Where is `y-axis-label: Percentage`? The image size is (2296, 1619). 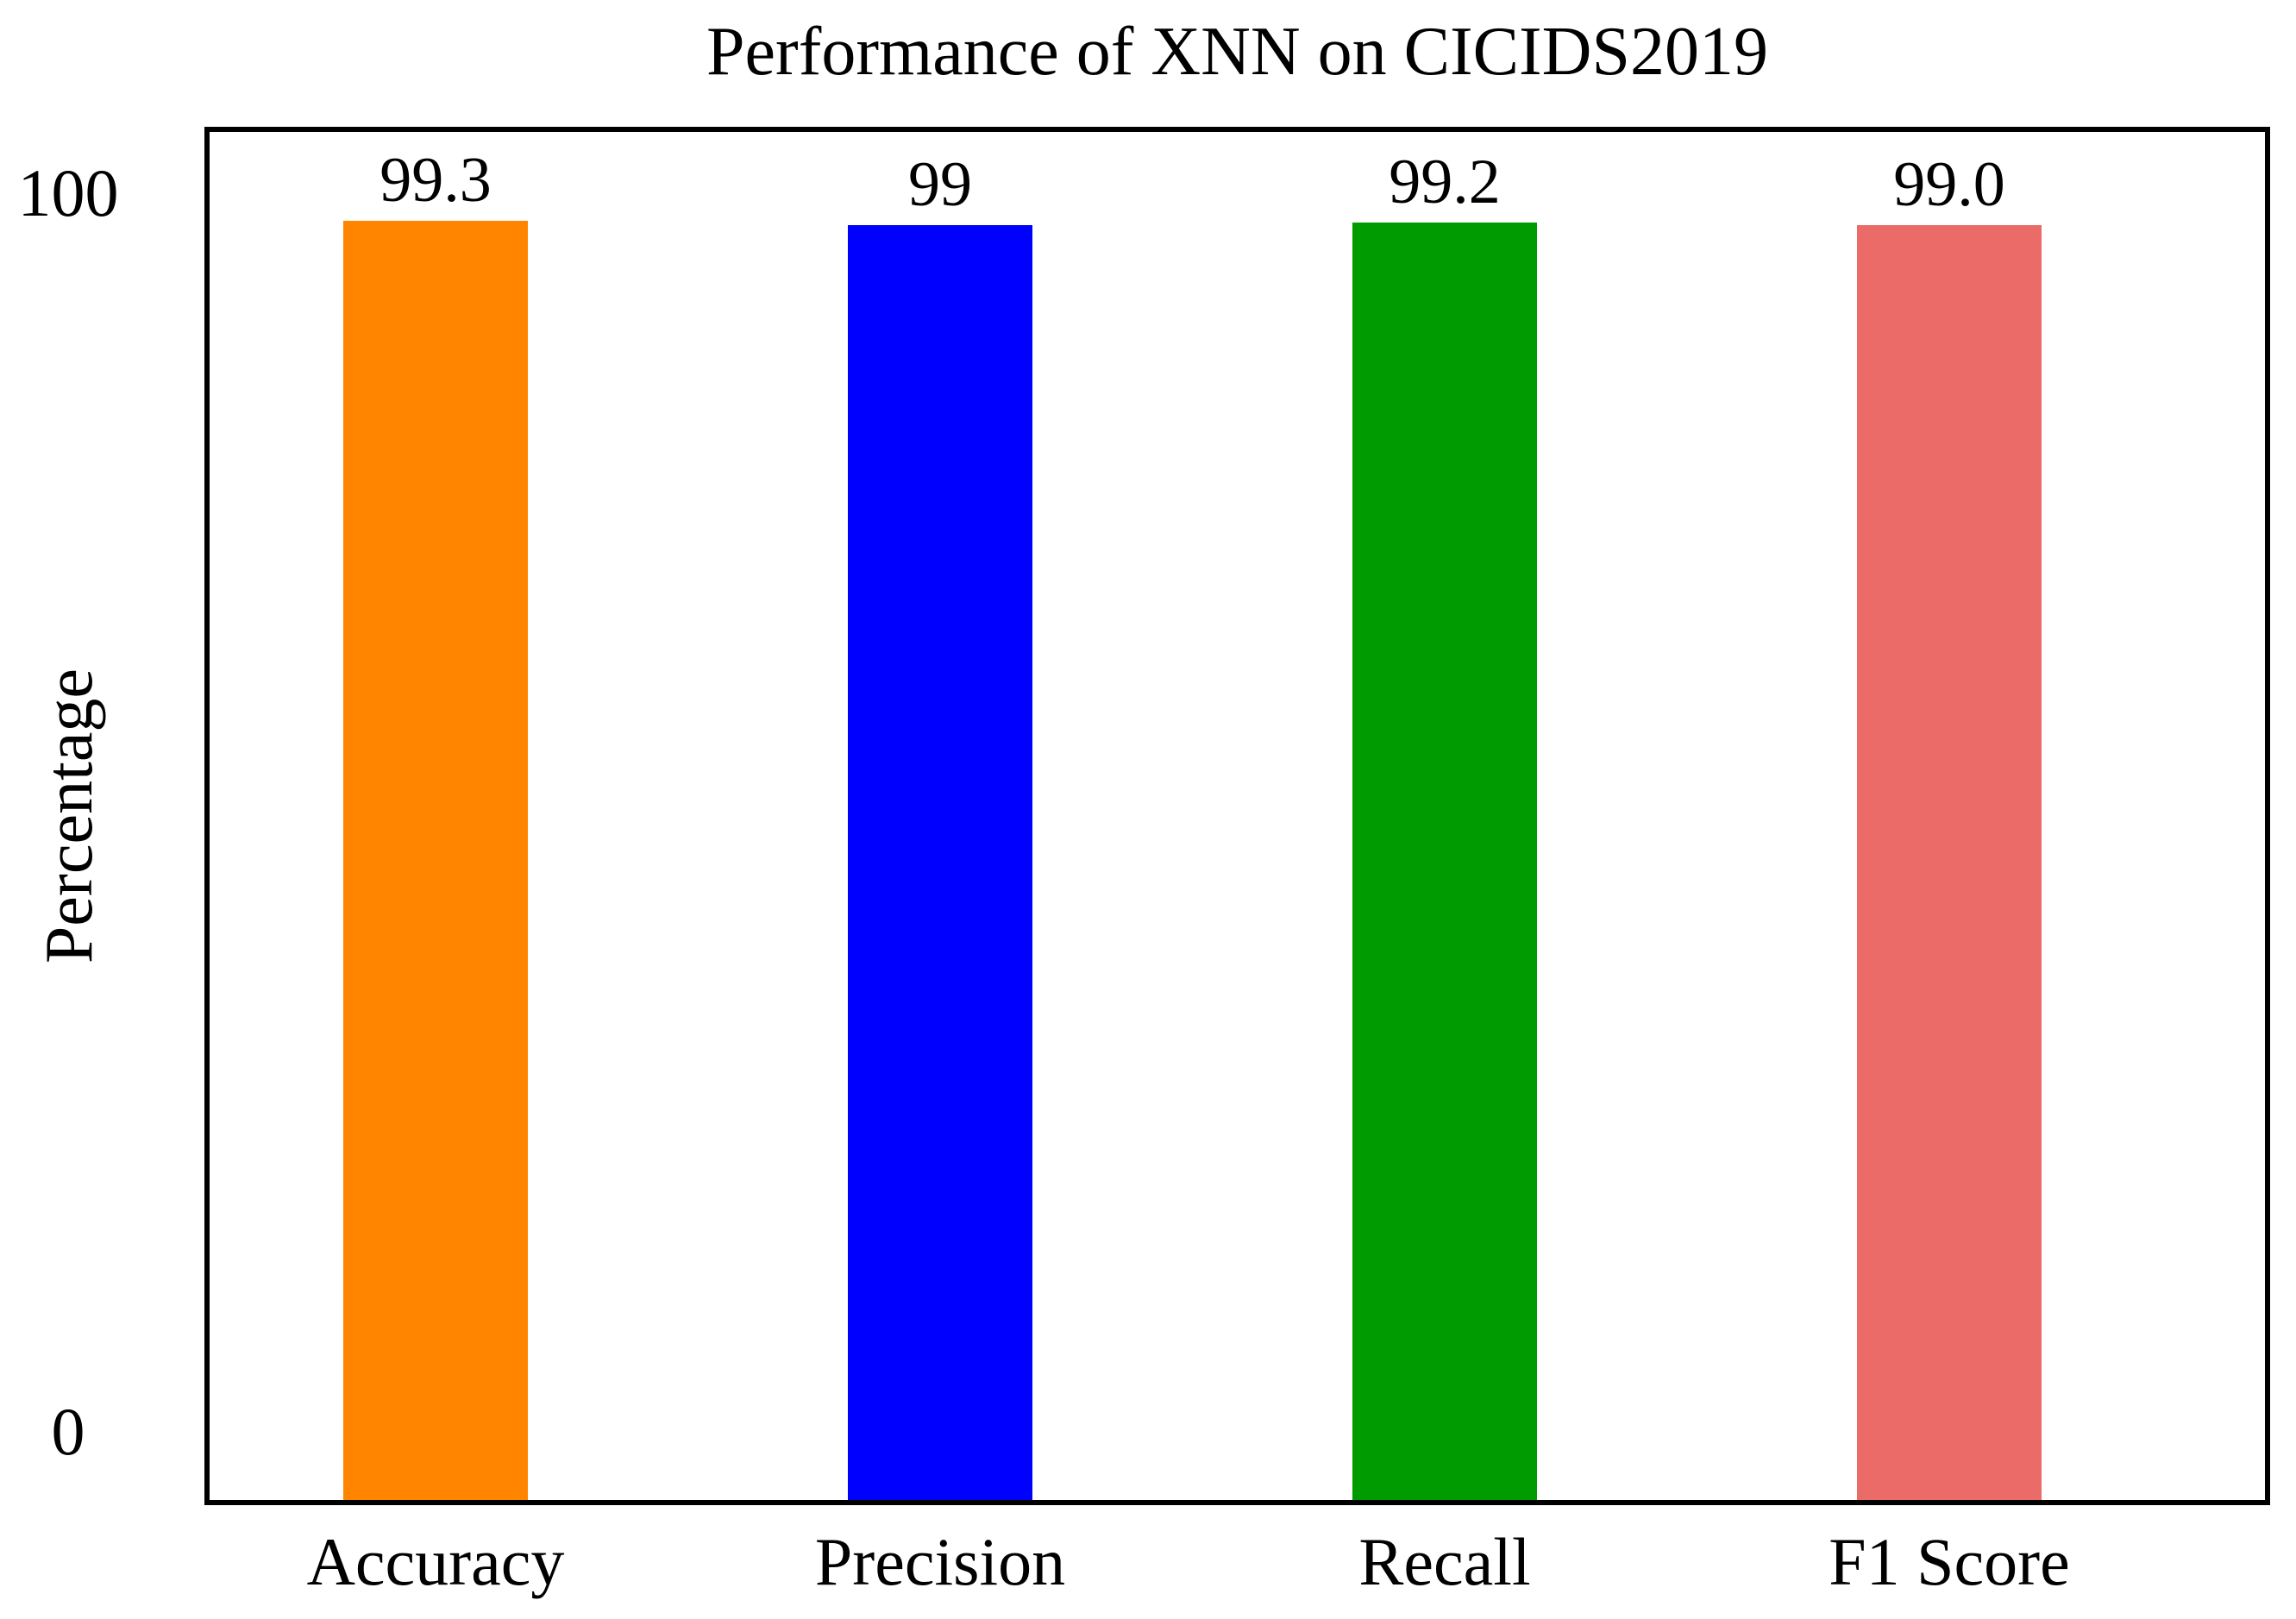
y-axis-label: Percentage is located at coordinates (69, 816).